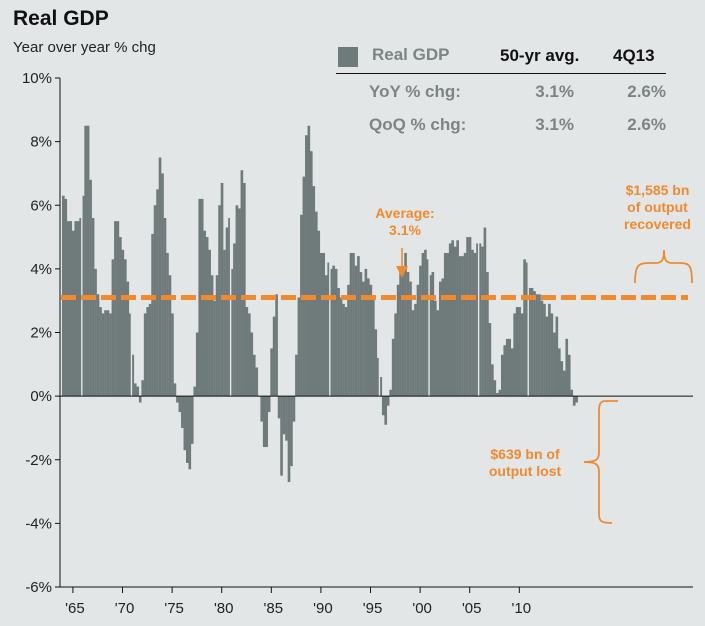 This screenshot has height=626, width=705. I want to click on y-tick-label: 4%, so click(41, 269).